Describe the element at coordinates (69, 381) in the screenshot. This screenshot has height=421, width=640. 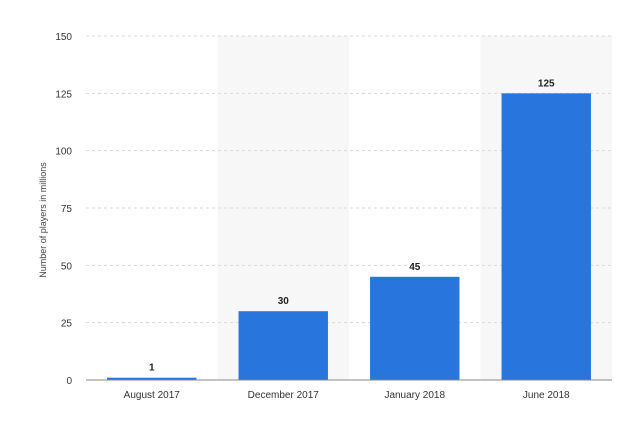
I see `y-tick-label: 0` at that location.